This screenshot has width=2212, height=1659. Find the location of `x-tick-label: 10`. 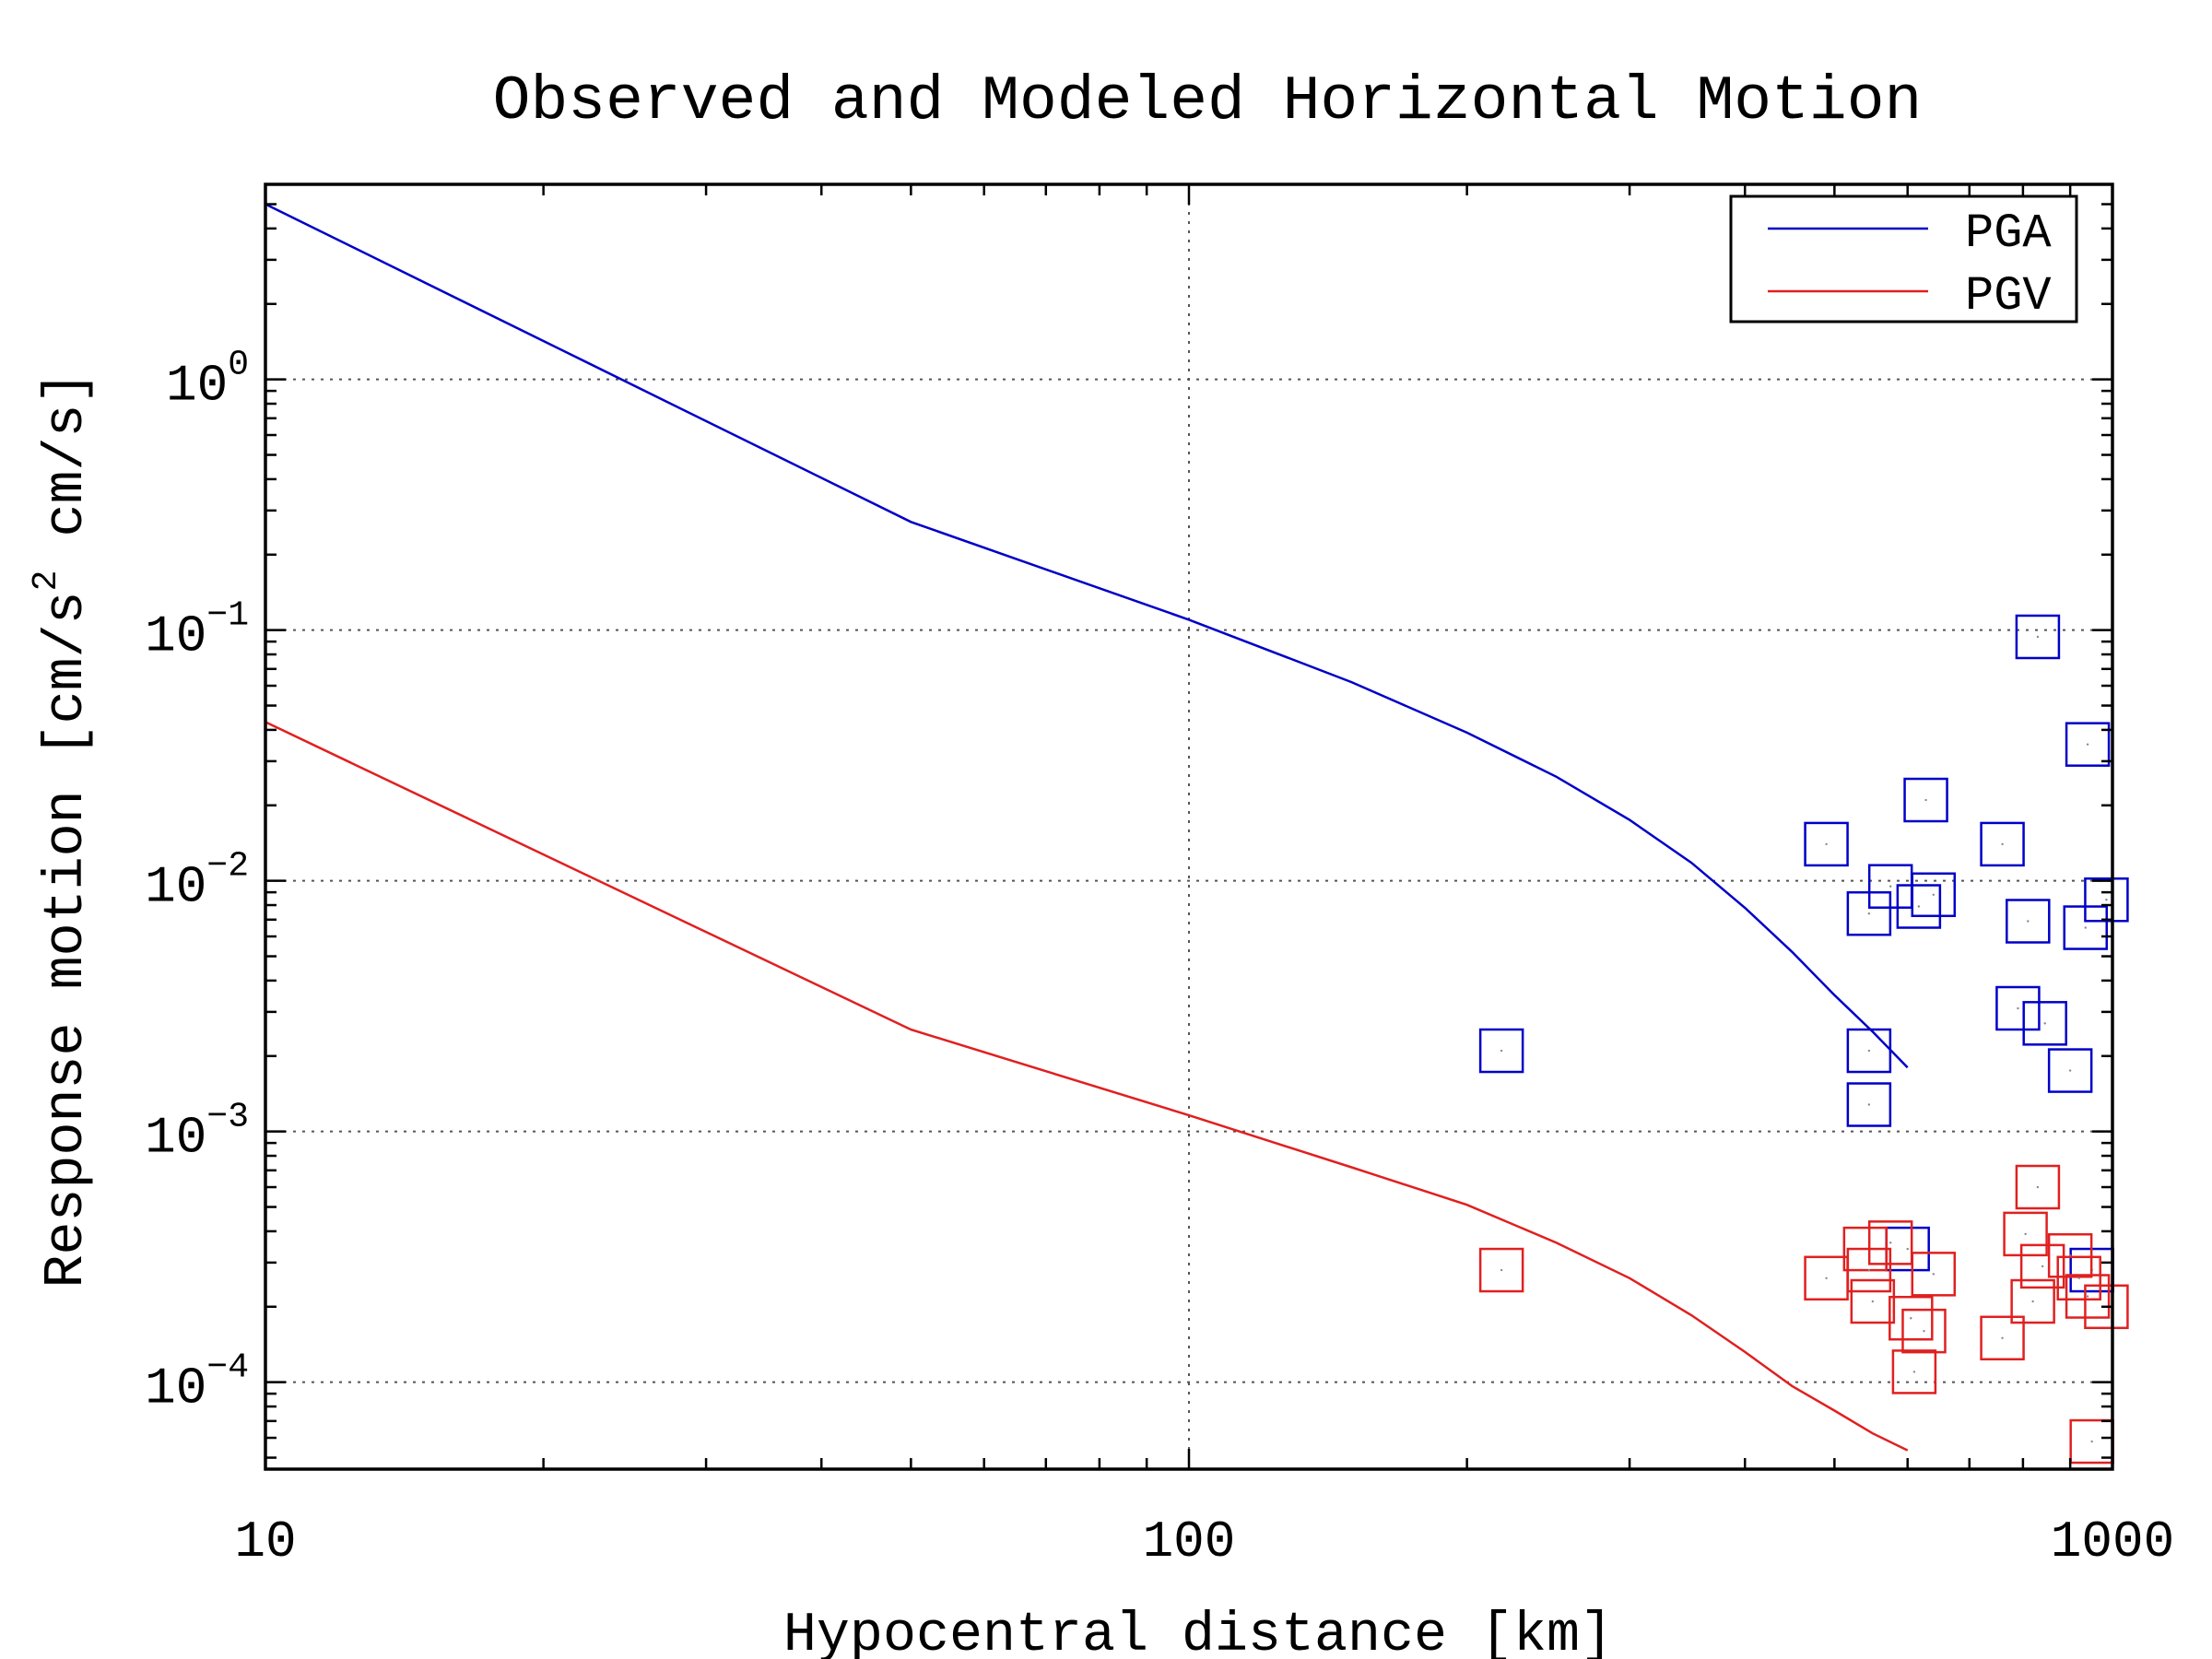

x-tick-label: 10 is located at coordinates (265, 1541).